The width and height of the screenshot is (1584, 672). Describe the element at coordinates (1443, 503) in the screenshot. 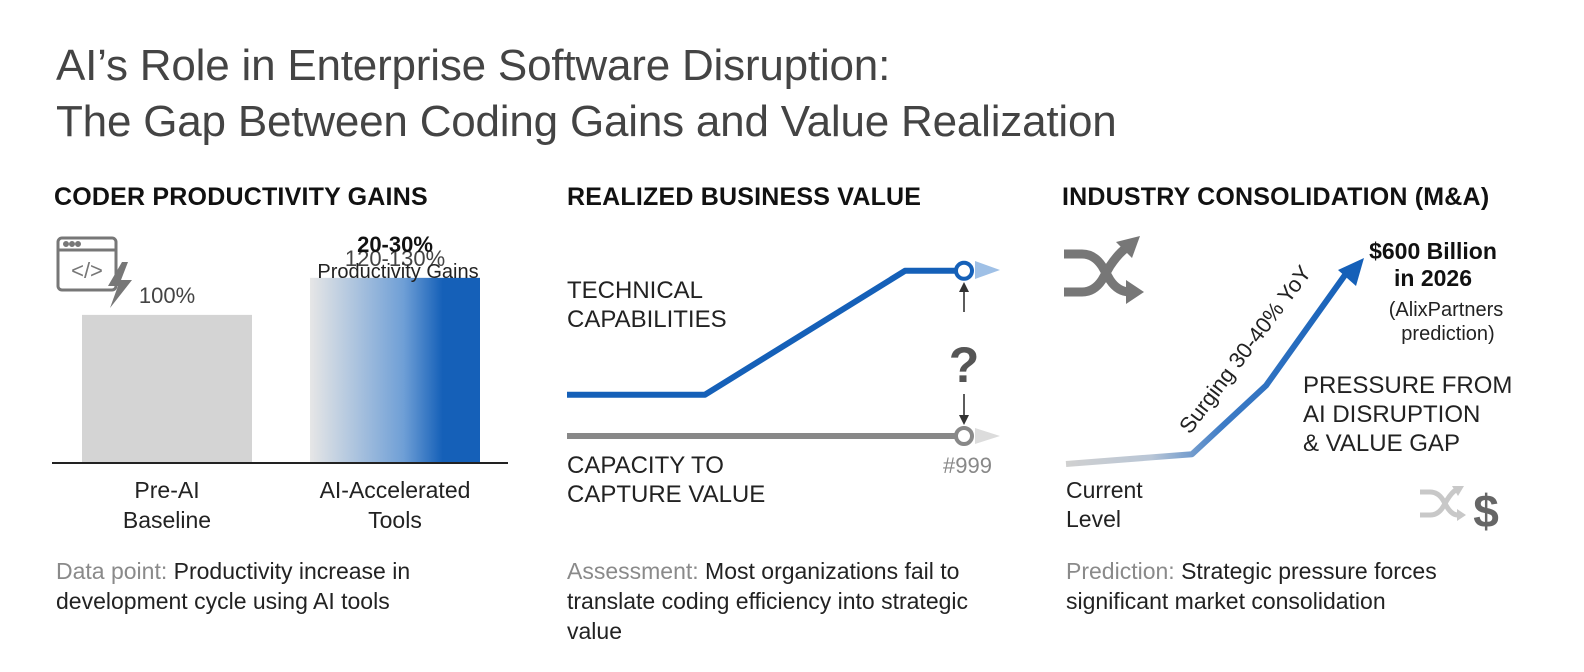

I see `shuffle-dollar-icon` at that location.